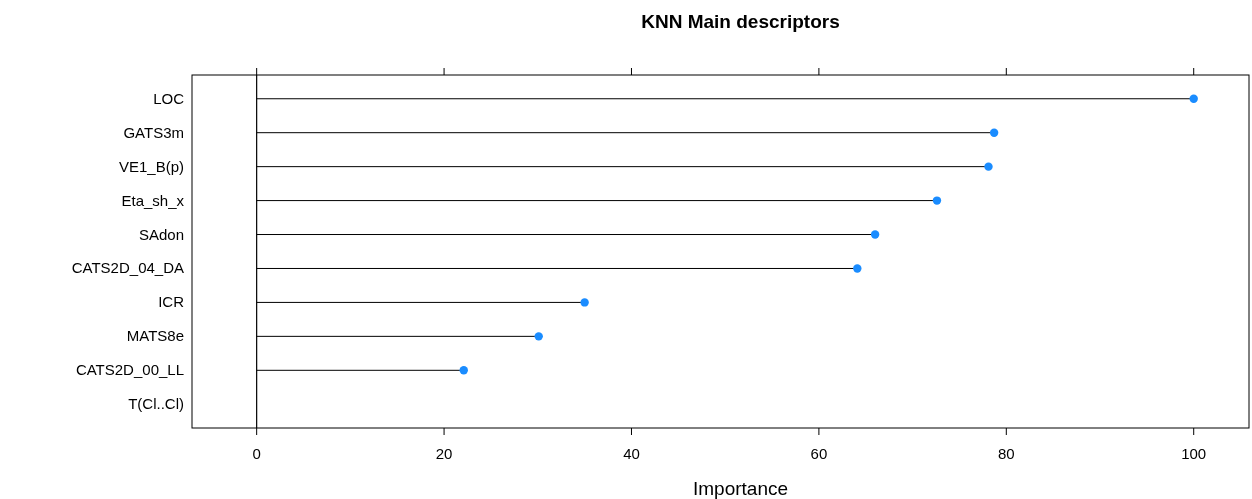 This screenshot has height=499, width=1252. I want to click on chart-title: KNN Main descriptors, so click(740, 21).